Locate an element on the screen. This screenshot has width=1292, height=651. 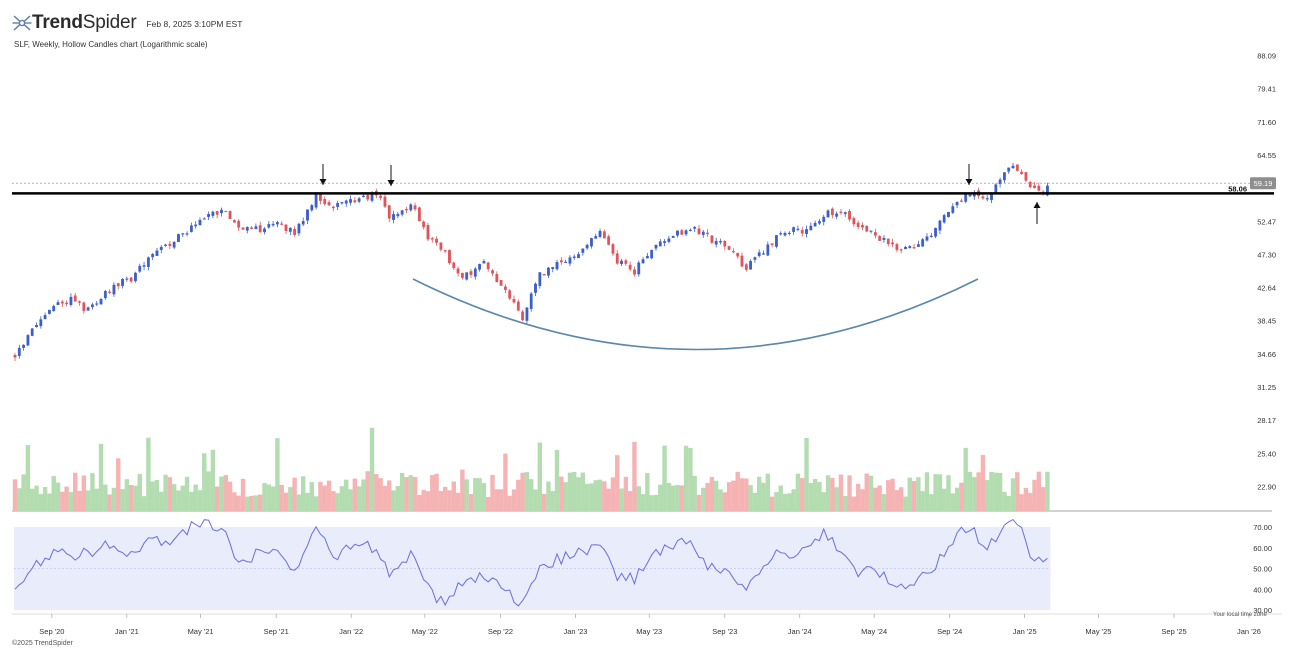
time-tick-label: May '25 is located at coordinates (1098, 631).